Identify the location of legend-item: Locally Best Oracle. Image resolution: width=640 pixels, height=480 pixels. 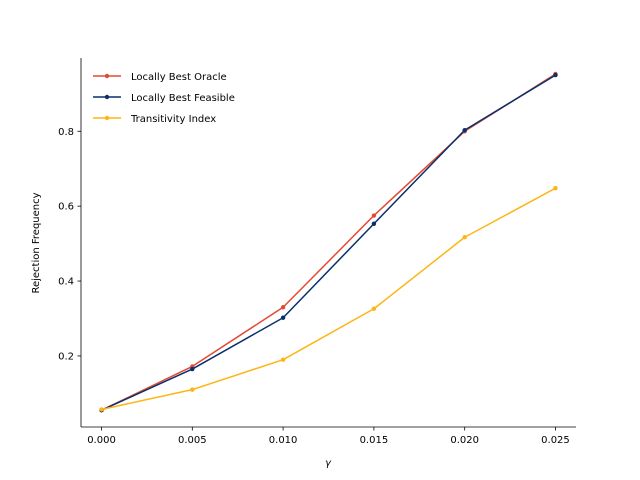
(160, 77).